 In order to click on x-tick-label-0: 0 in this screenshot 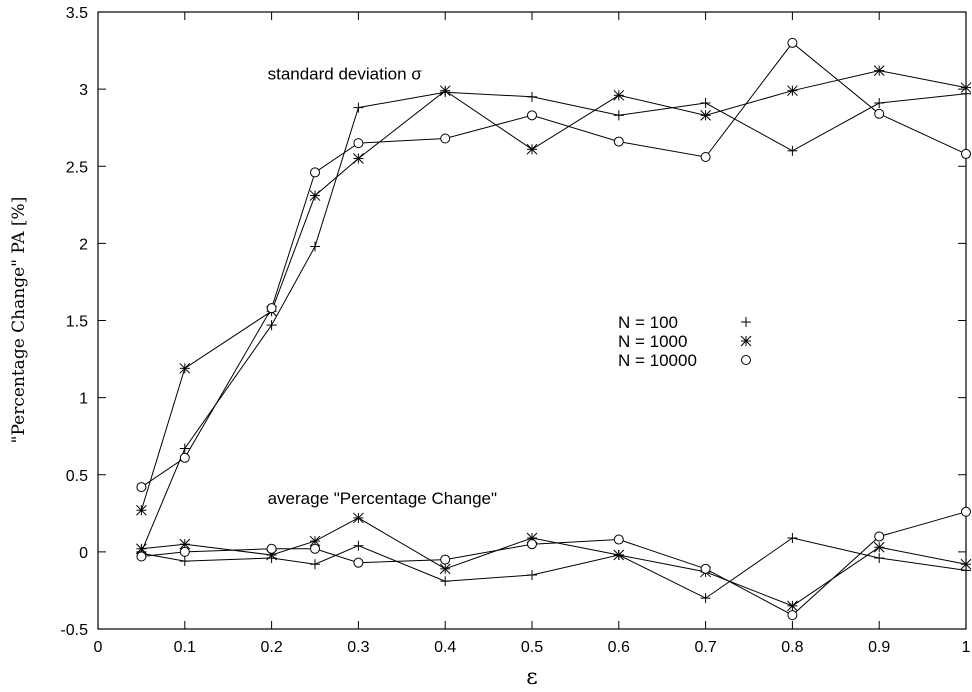, I will do `click(98, 647)`.